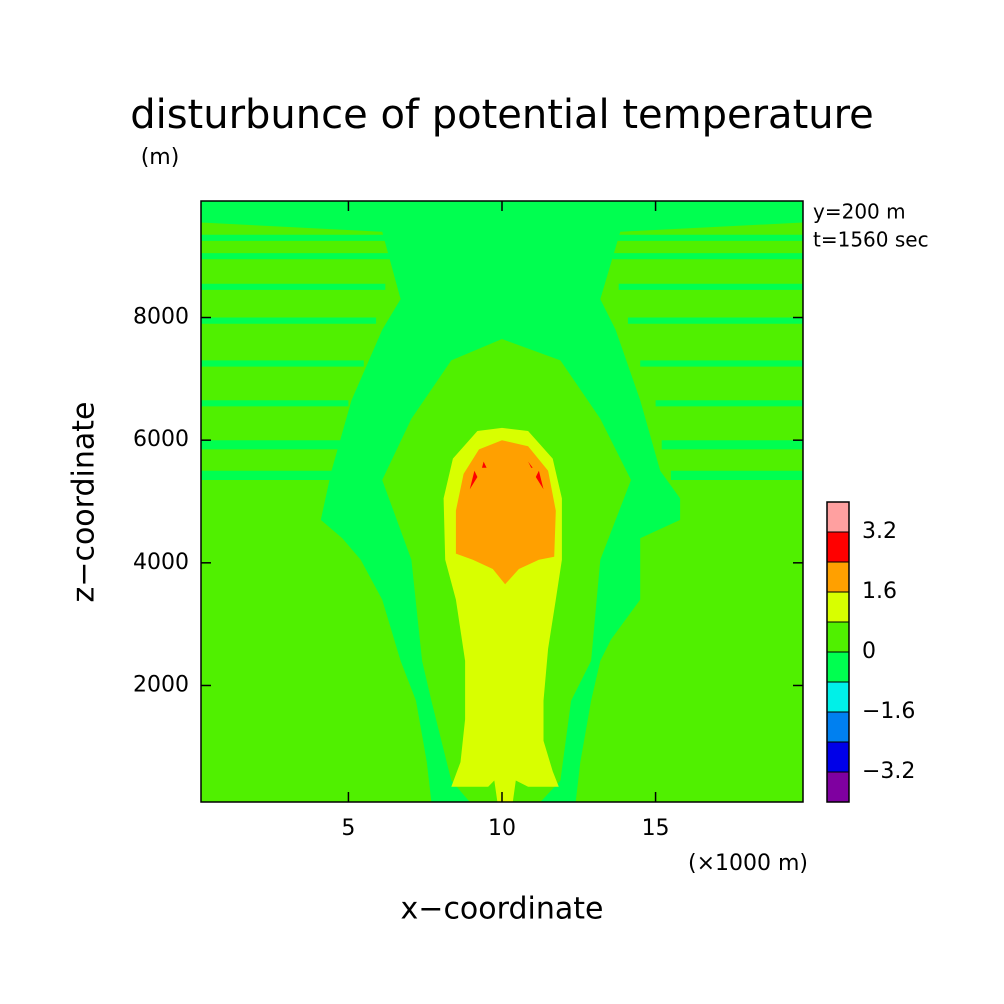 Image resolution: width=1004 pixels, height=1004 pixels. I want to click on x-tick-label: 15, so click(656, 828).